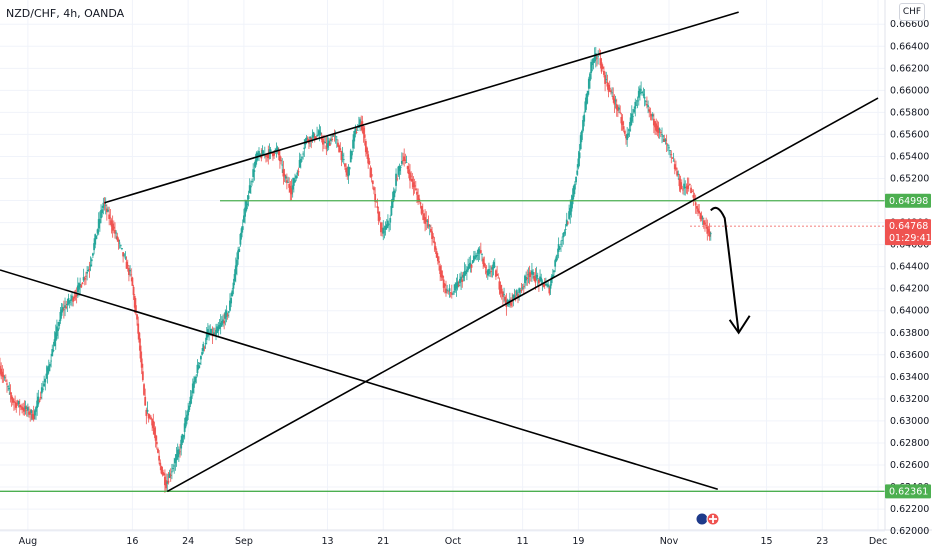 This screenshot has width=932, height=550. What do you see at coordinates (909, 68) in the screenshot?
I see `y-tick-label: 0.66200` at bounding box center [909, 68].